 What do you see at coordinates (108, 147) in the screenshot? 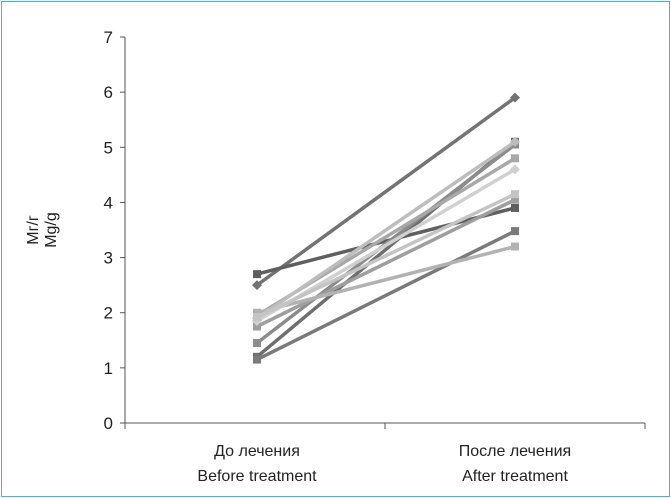
I see `y-tick-label: 5` at bounding box center [108, 147].